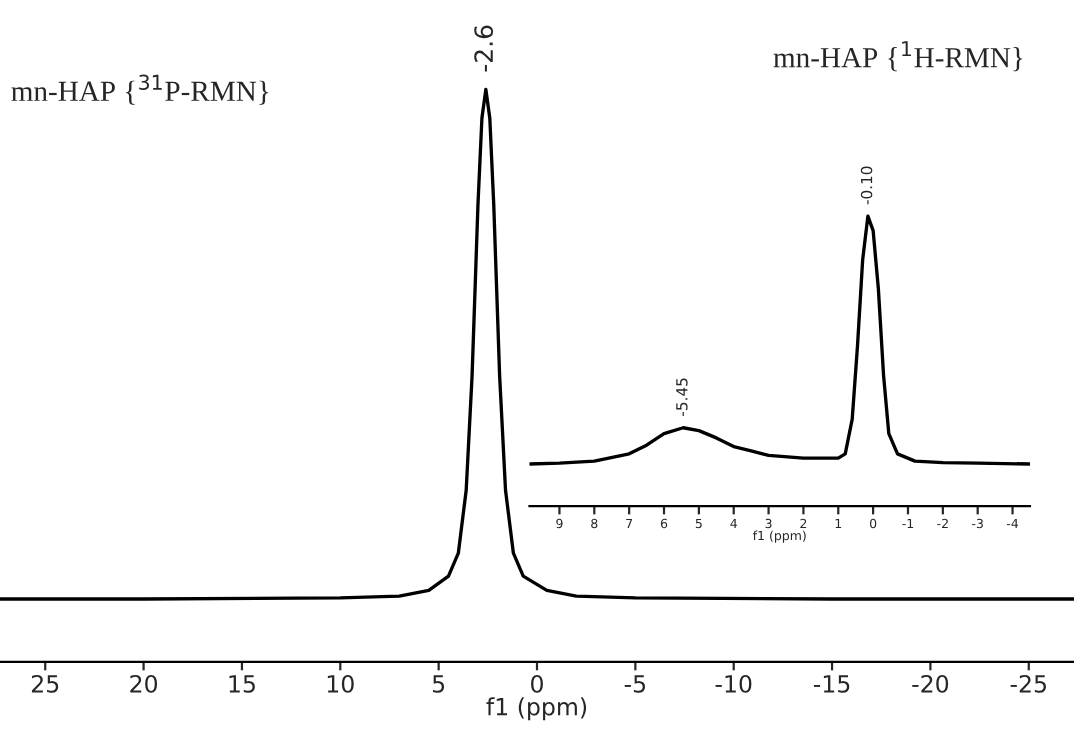 The height and width of the screenshot is (748, 1074). What do you see at coordinates (733, 683) in the screenshot?
I see `x-tick-label: -10` at bounding box center [733, 683].